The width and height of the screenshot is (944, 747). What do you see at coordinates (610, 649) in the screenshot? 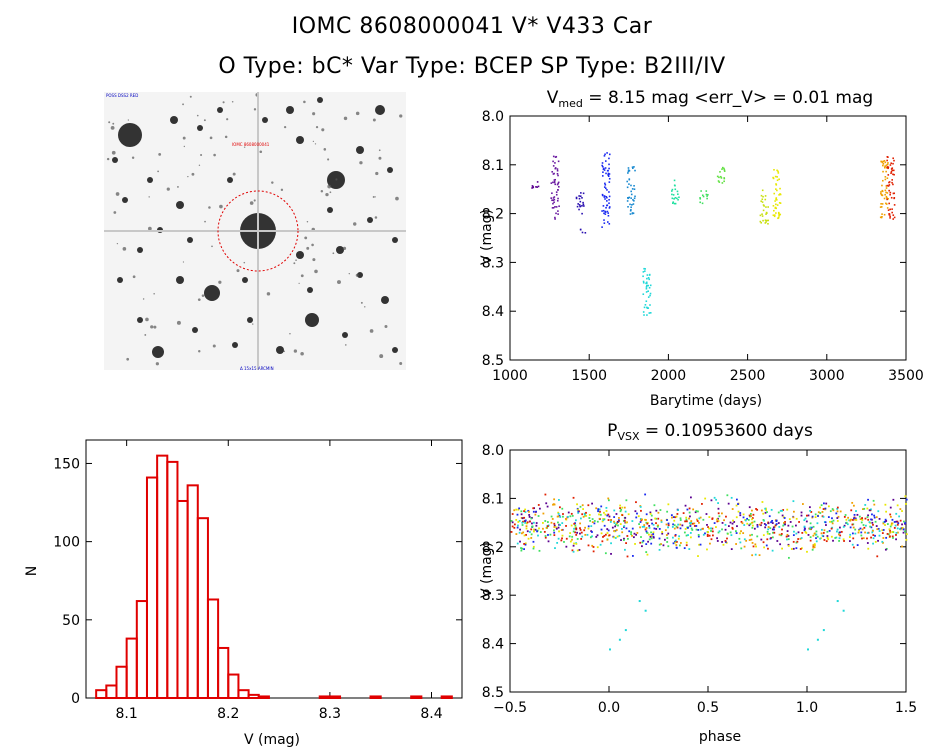
I see `phase-curve-outlier` at bounding box center [610, 649].